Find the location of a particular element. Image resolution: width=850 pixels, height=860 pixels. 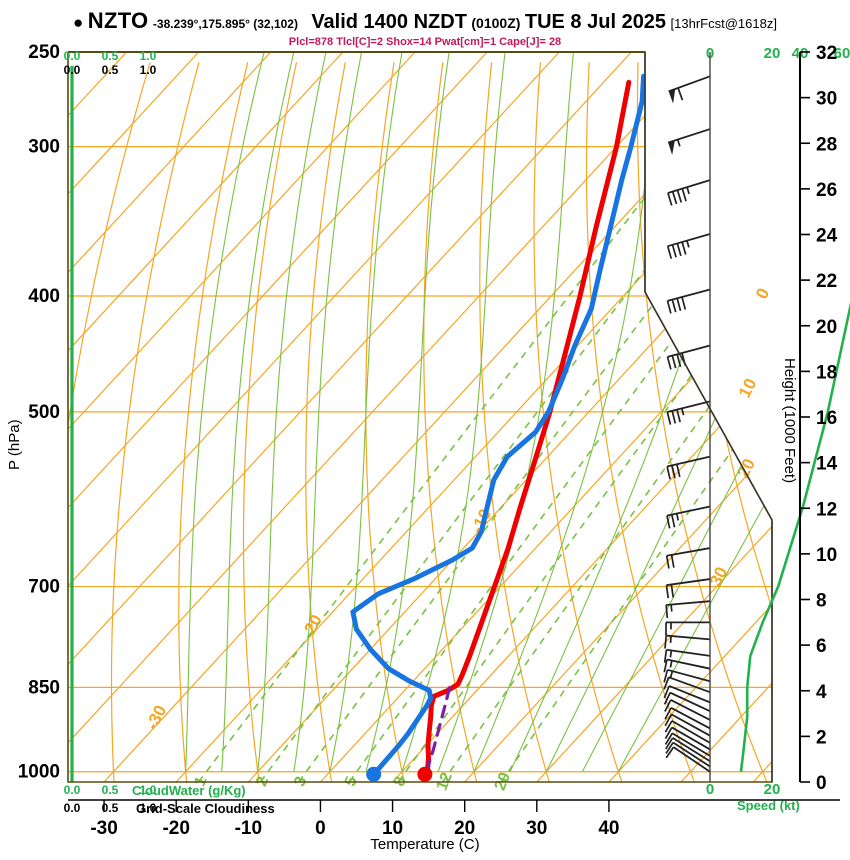

svg-text: 300 is located at coordinates (44, 147).